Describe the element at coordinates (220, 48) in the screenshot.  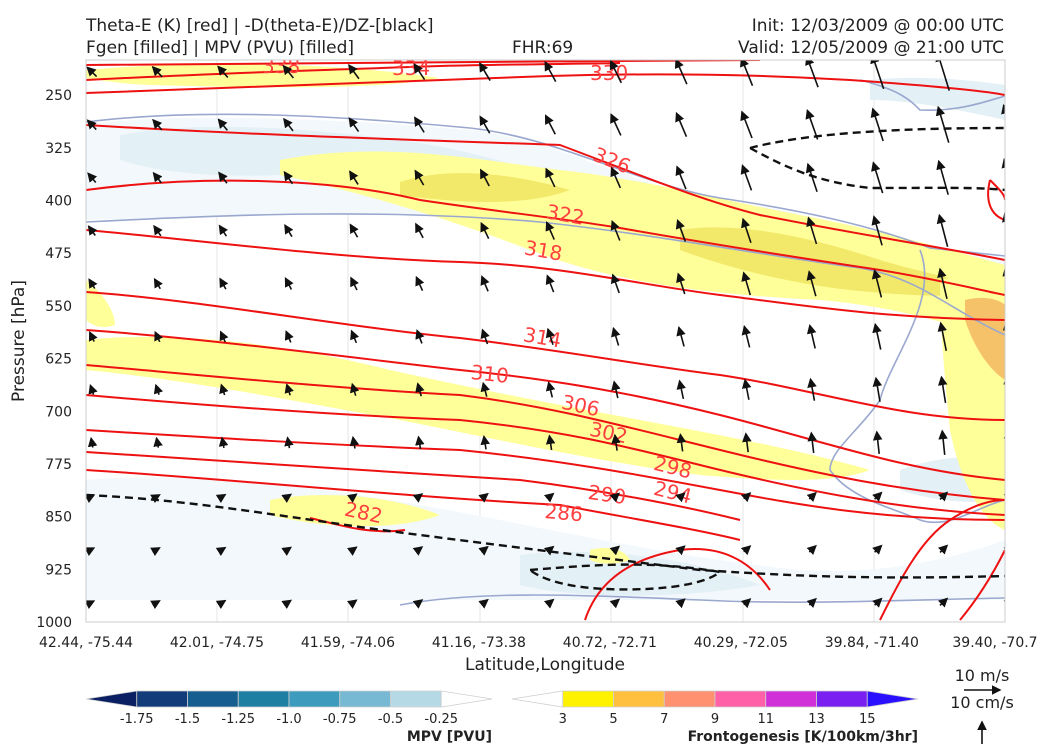
I see `chart-title-line2: Fgen [filled] | MPV (PVU) [filled]` at that location.